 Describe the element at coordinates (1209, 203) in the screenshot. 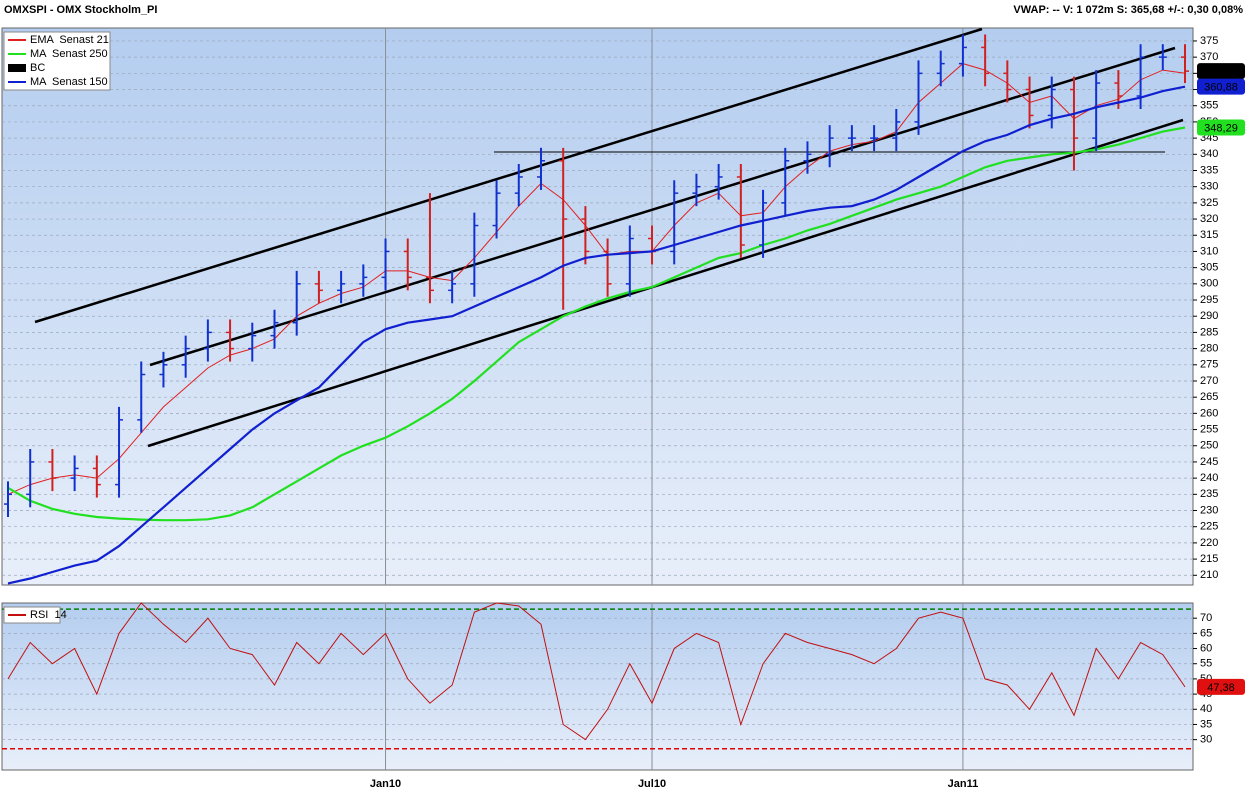

I see `y-tick-label: 325` at that location.